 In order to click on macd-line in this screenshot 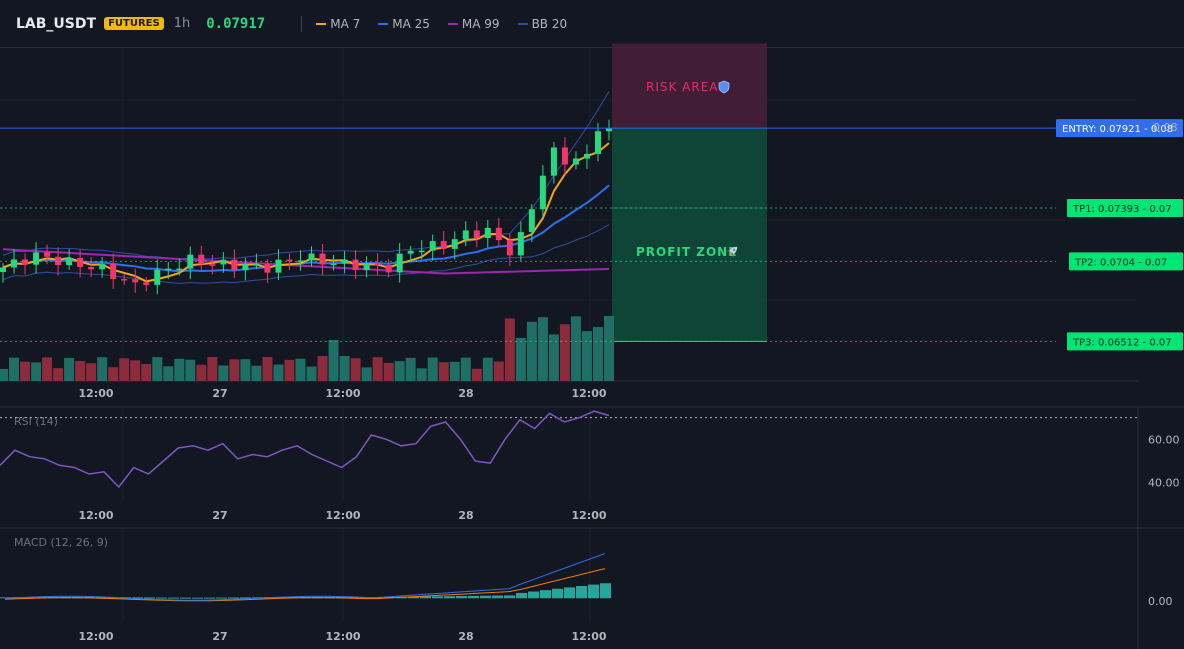, I will do `click(305, 577)`.